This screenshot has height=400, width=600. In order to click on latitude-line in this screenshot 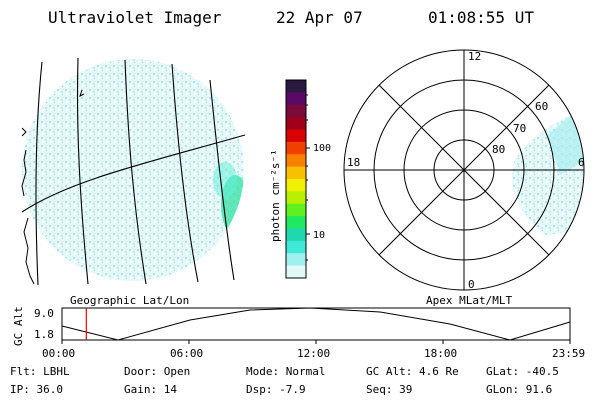, I will do `click(133, 173)`.